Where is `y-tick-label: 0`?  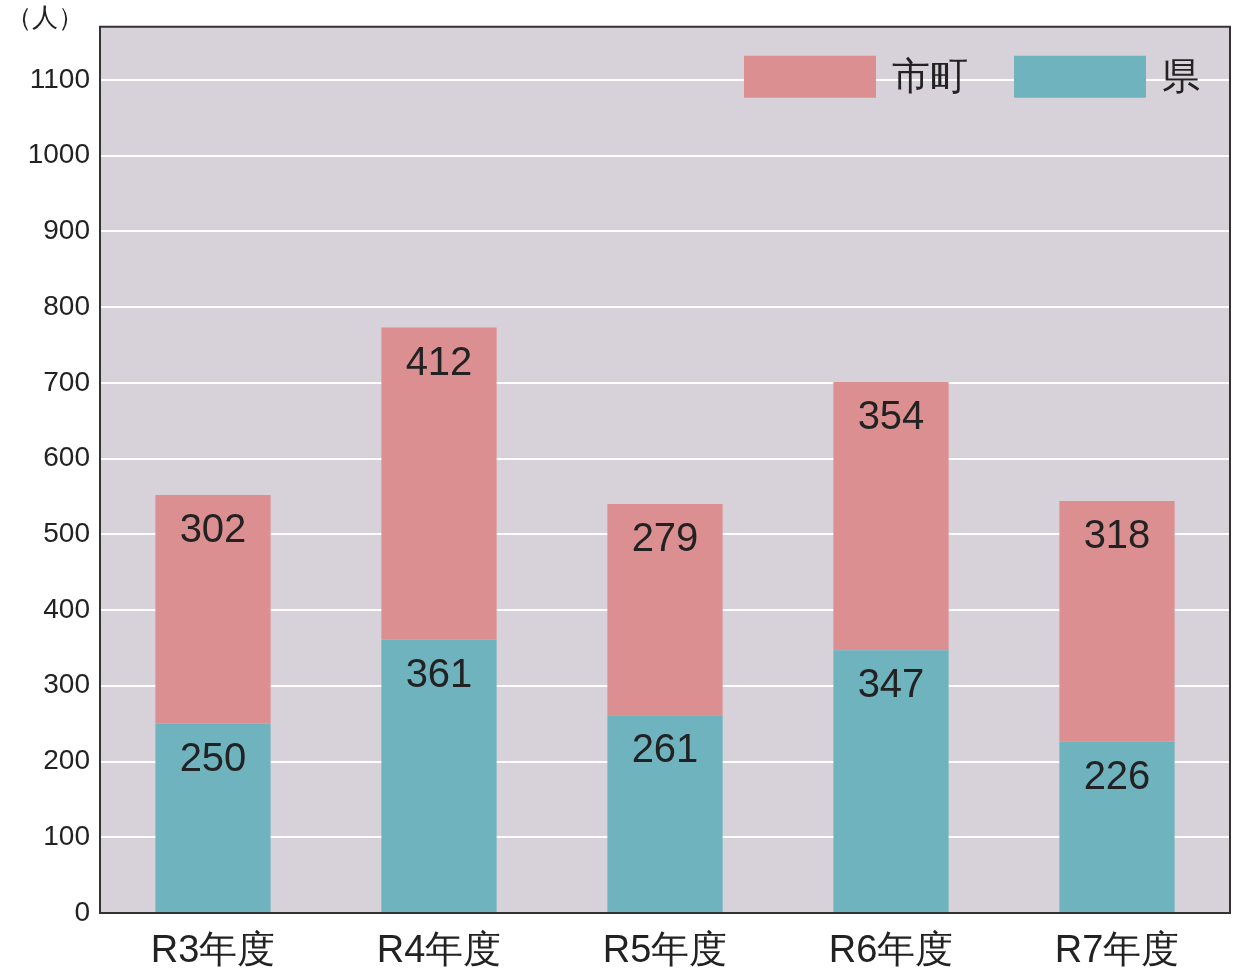
y-tick-label: 0 is located at coordinates (82, 911).